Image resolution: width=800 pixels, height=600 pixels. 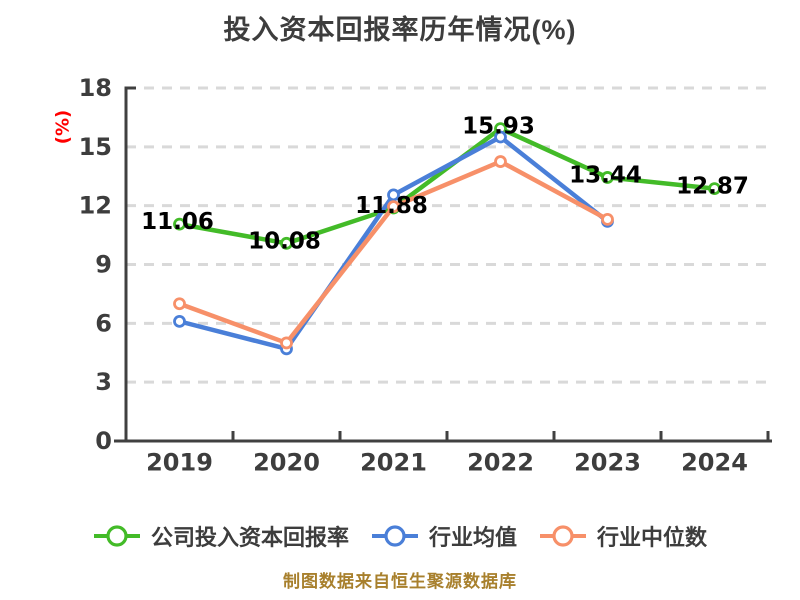 What do you see at coordinates (394, 536) in the screenshot?
I see `legend-marker-industry-mean-icon` at bounding box center [394, 536].